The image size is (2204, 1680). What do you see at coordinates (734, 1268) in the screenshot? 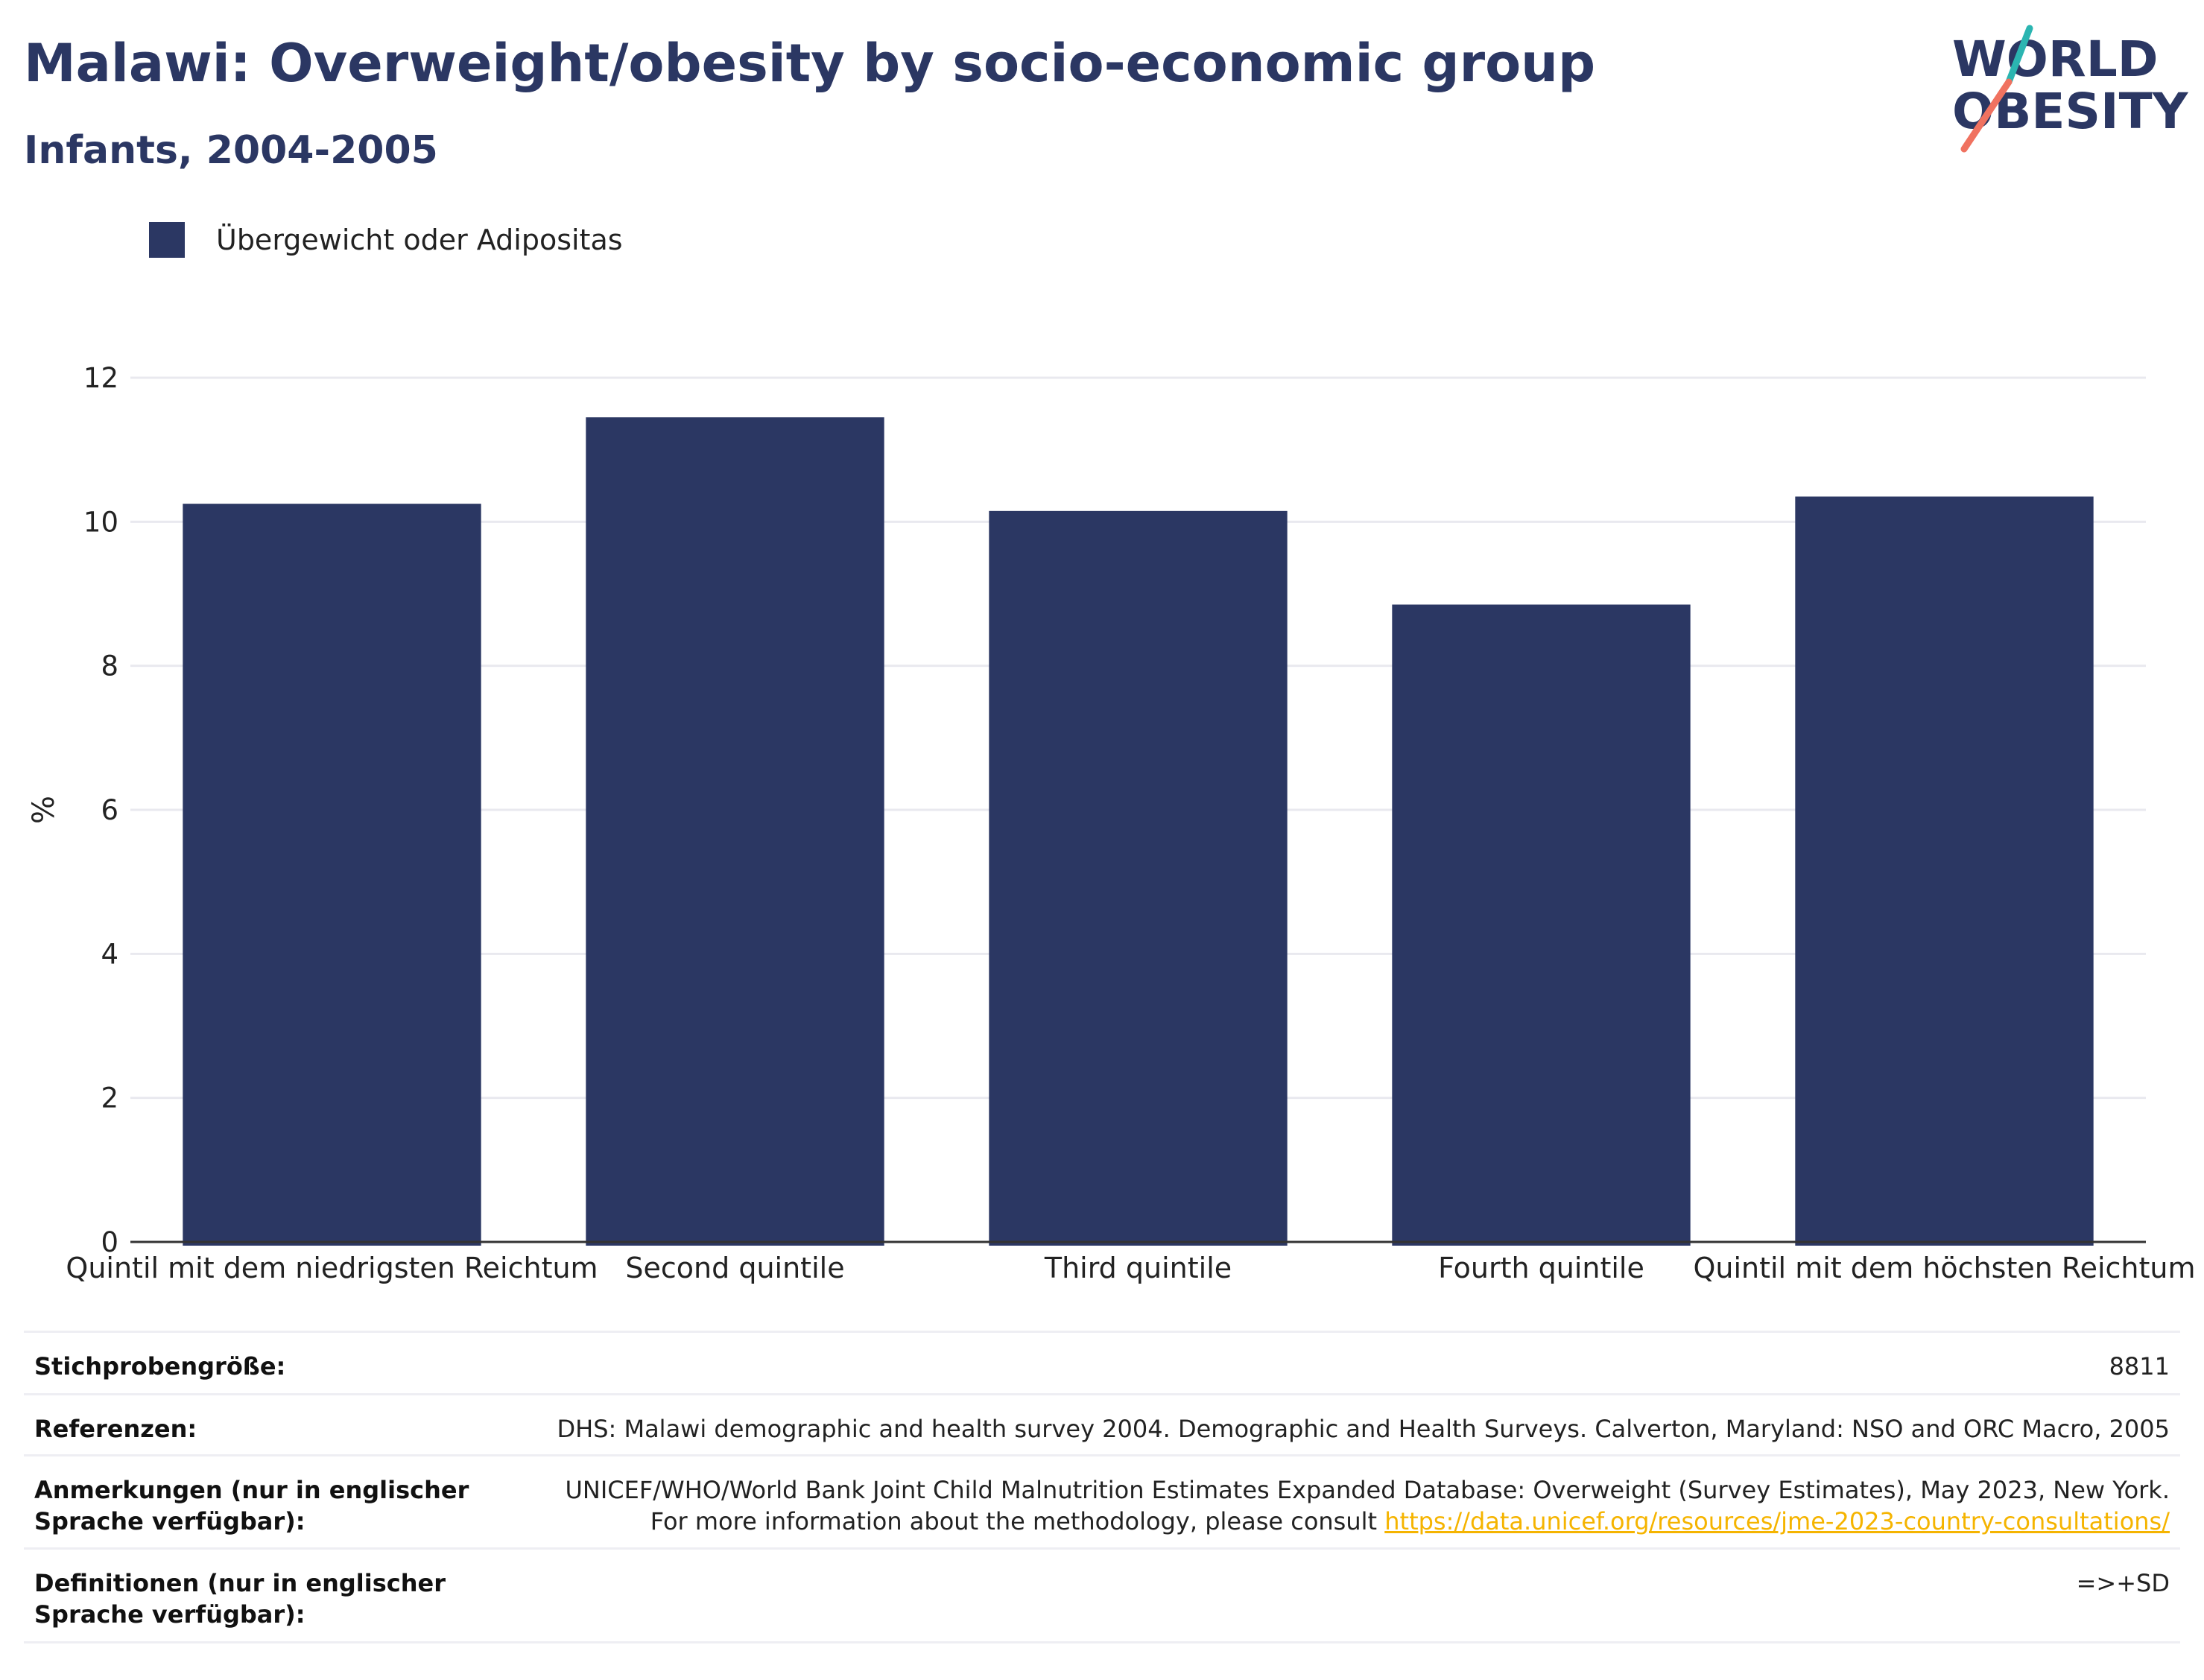
I see `x-tick-label: Second quintile` at bounding box center [734, 1268].